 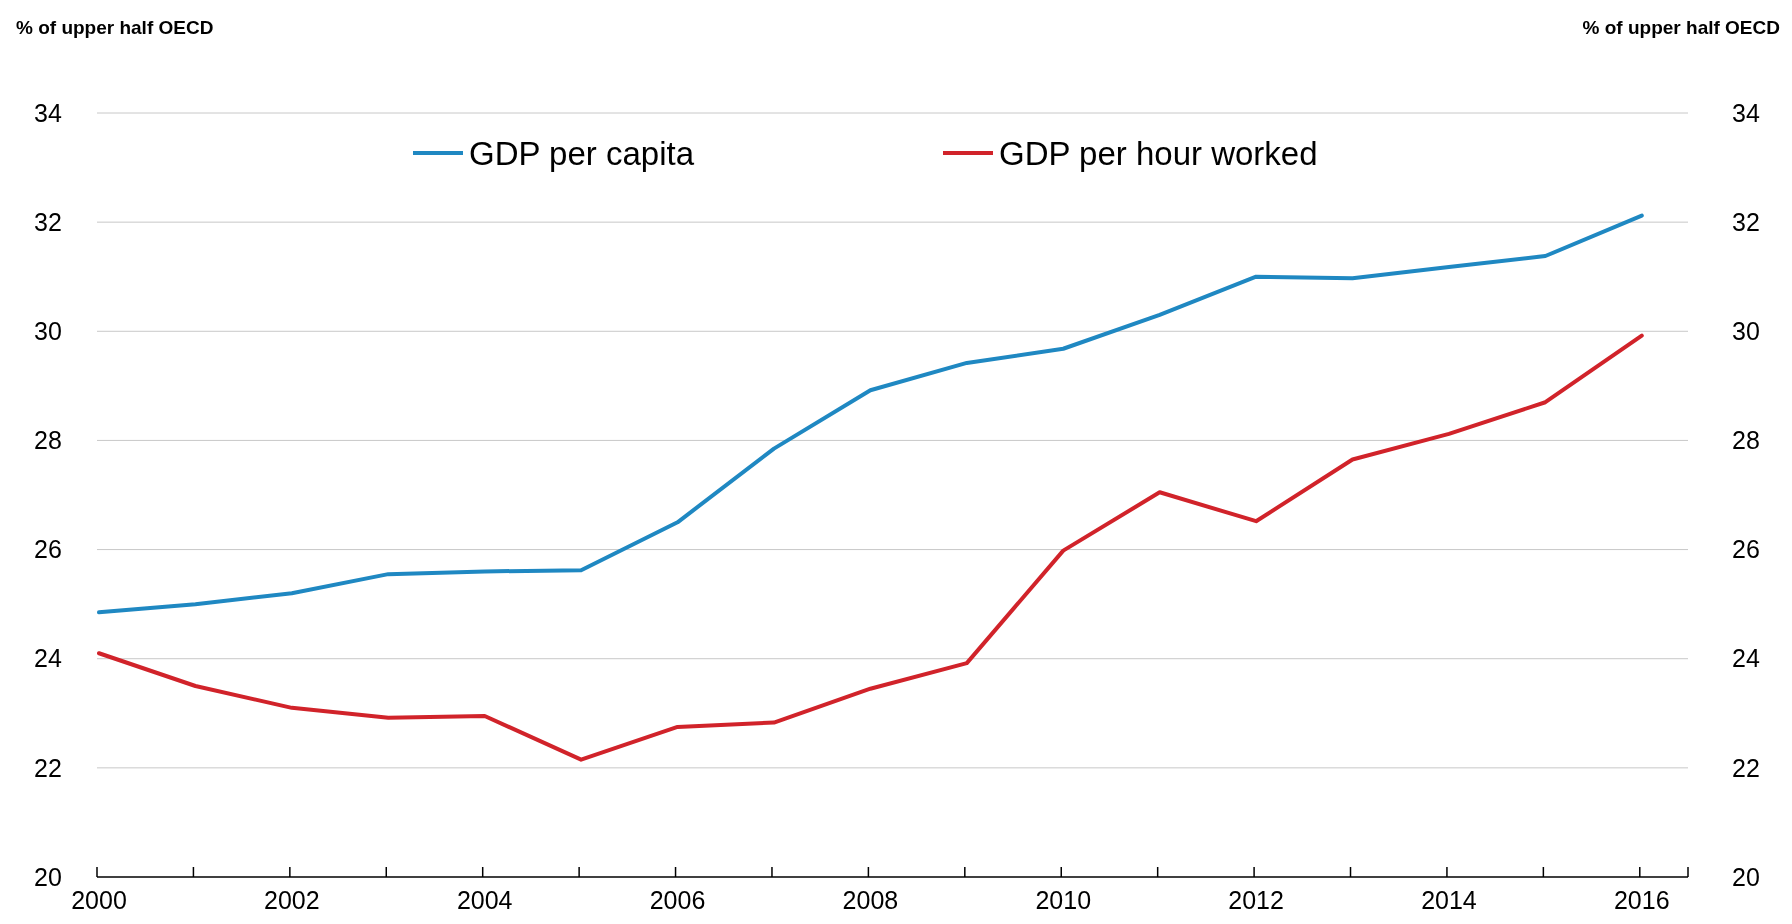 I want to click on y2-tick-label: 22, so click(x=1746, y=767).